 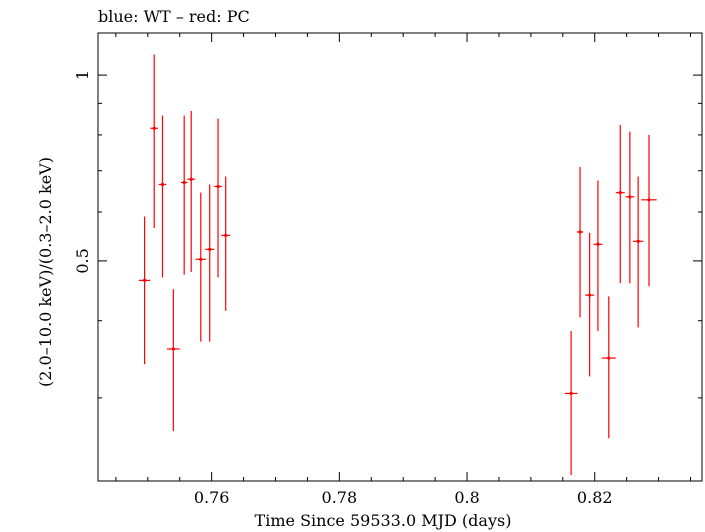 I want to click on y-tick-label: 0.5, so click(x=82, y=260).